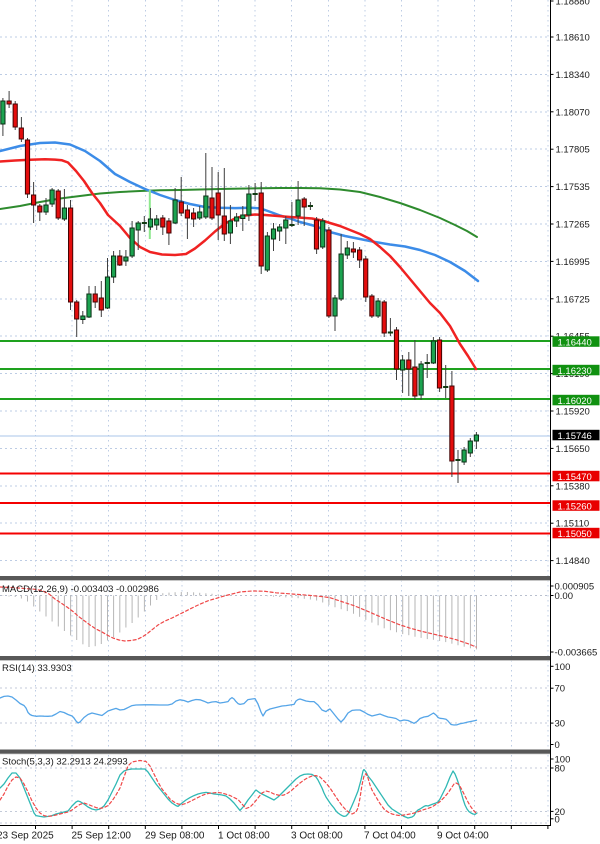  Describe the element at coordinates (573, 561) in the screenshot. I see `svg-text: 1.14840` at that location.